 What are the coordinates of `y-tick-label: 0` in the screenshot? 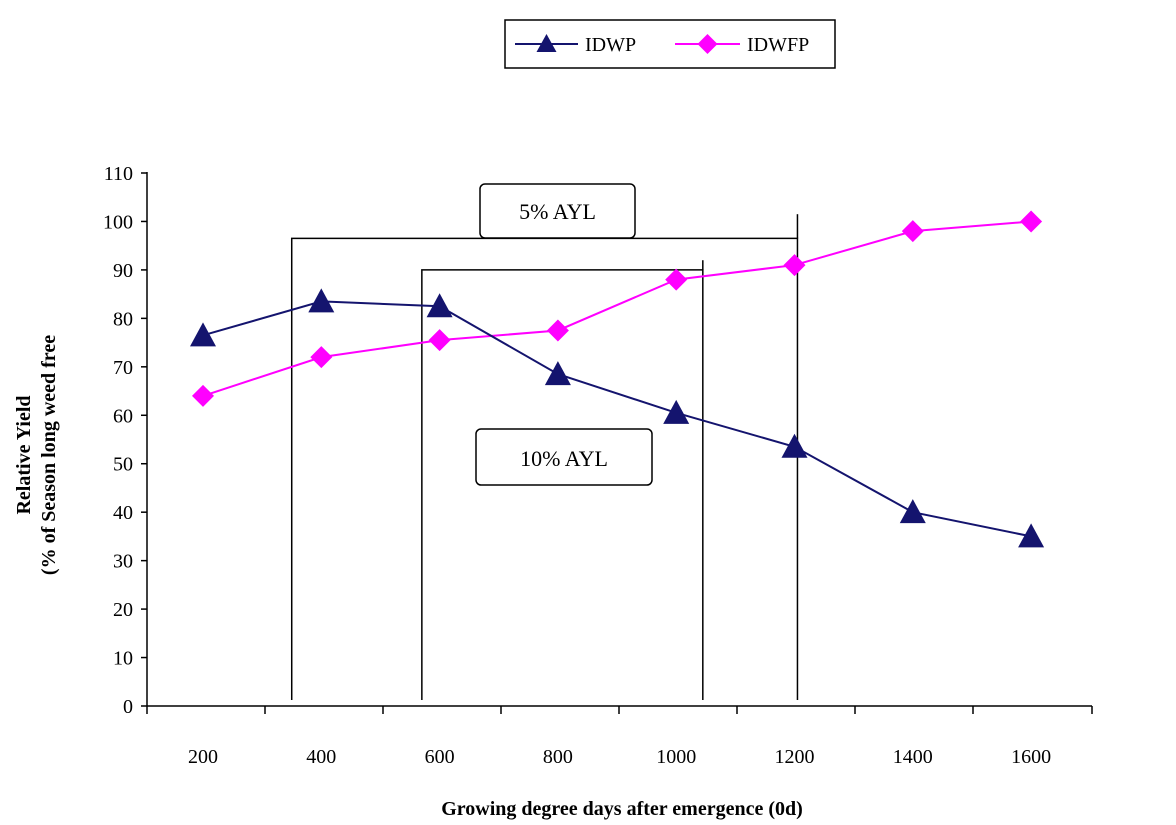 It's located at (128, 707).